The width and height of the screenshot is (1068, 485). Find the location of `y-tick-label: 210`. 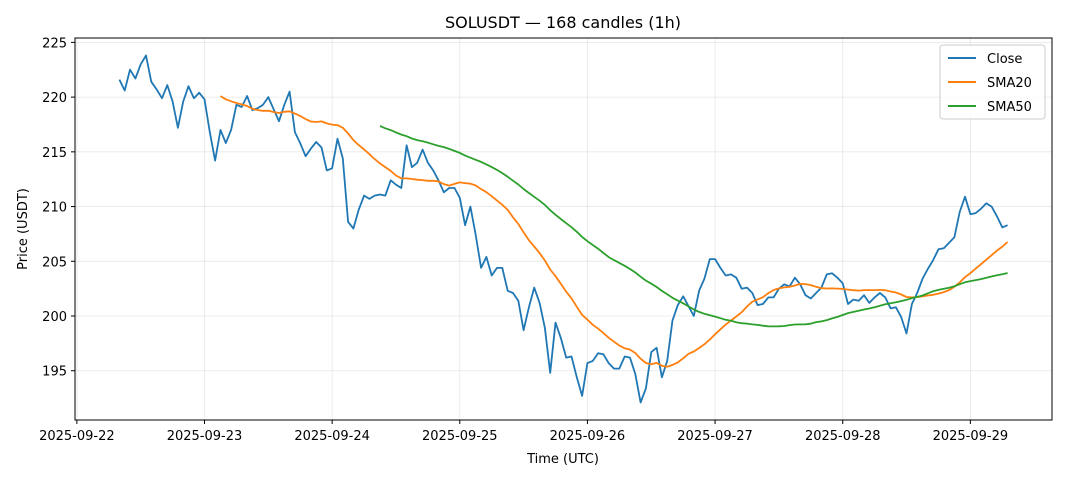

y-tick-label: 210 is located at coordinates (54, 208).